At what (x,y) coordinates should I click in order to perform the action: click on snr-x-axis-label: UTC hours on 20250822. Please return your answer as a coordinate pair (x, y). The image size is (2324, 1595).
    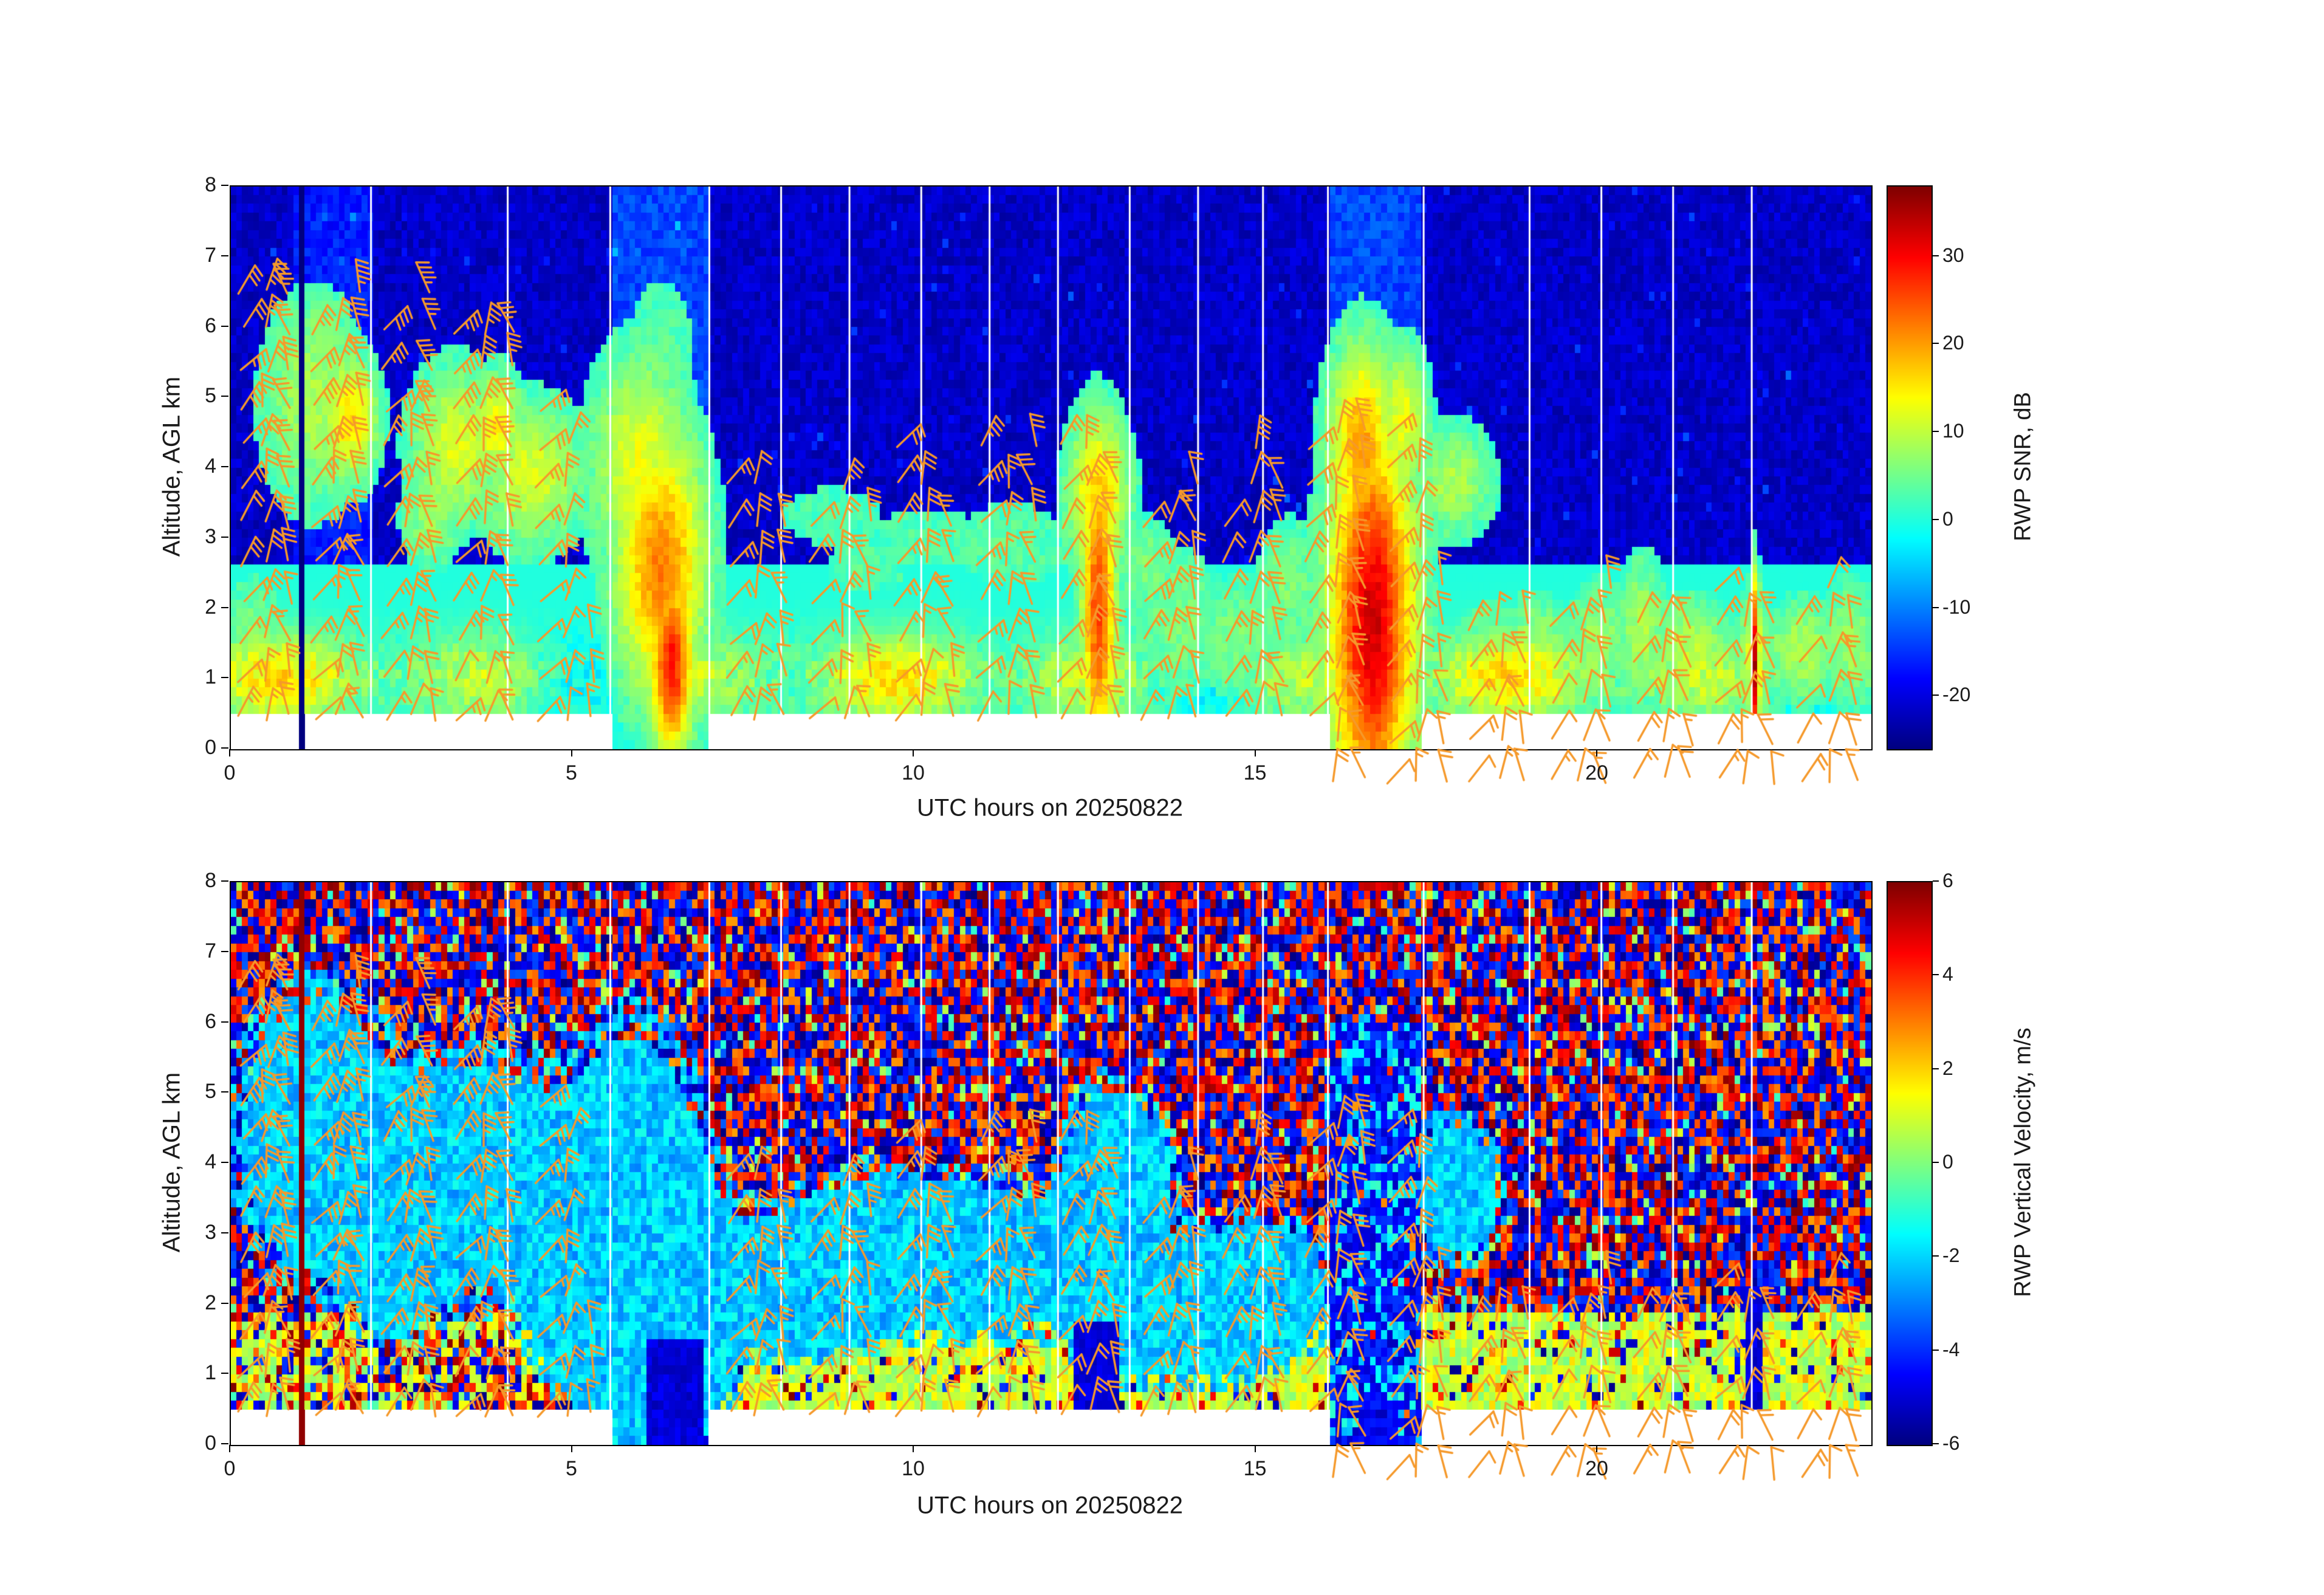
    Looking at the image, I should click on (1050, 808).